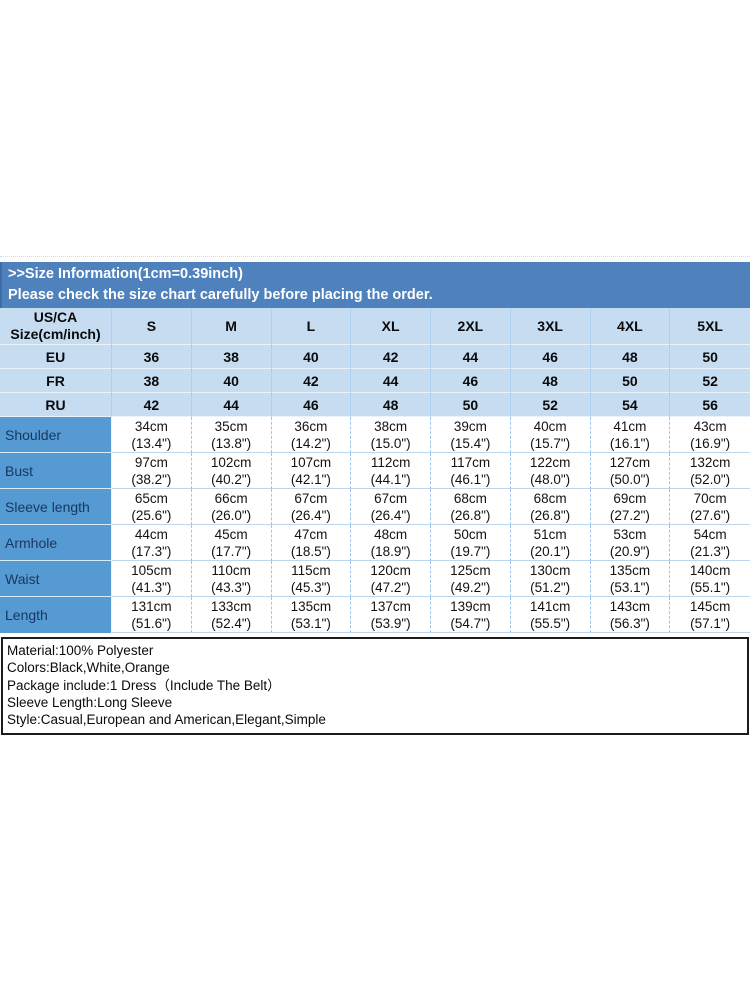 This screenshot has height=1000, width=750. What do you see at coordinates (710, 479) in the screenshot?
I see `value-inch: (52.0")` at bounding box center [710, 479].